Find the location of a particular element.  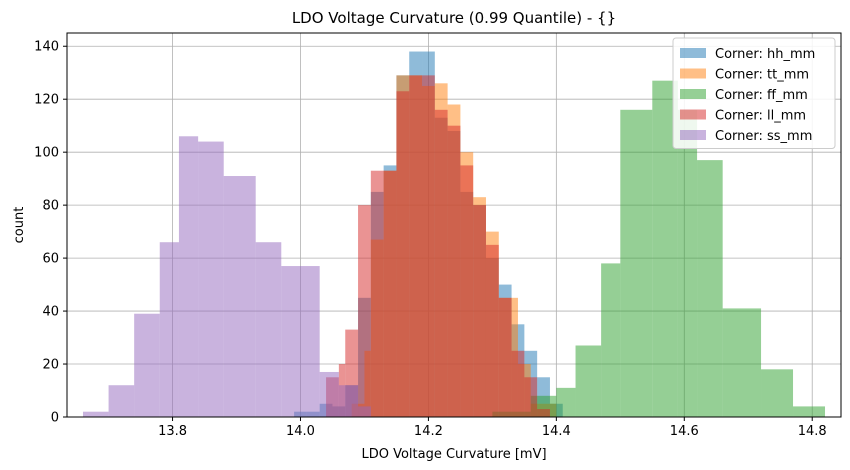

x-tick-label: 14.4 is located at coordinates (556, 431).